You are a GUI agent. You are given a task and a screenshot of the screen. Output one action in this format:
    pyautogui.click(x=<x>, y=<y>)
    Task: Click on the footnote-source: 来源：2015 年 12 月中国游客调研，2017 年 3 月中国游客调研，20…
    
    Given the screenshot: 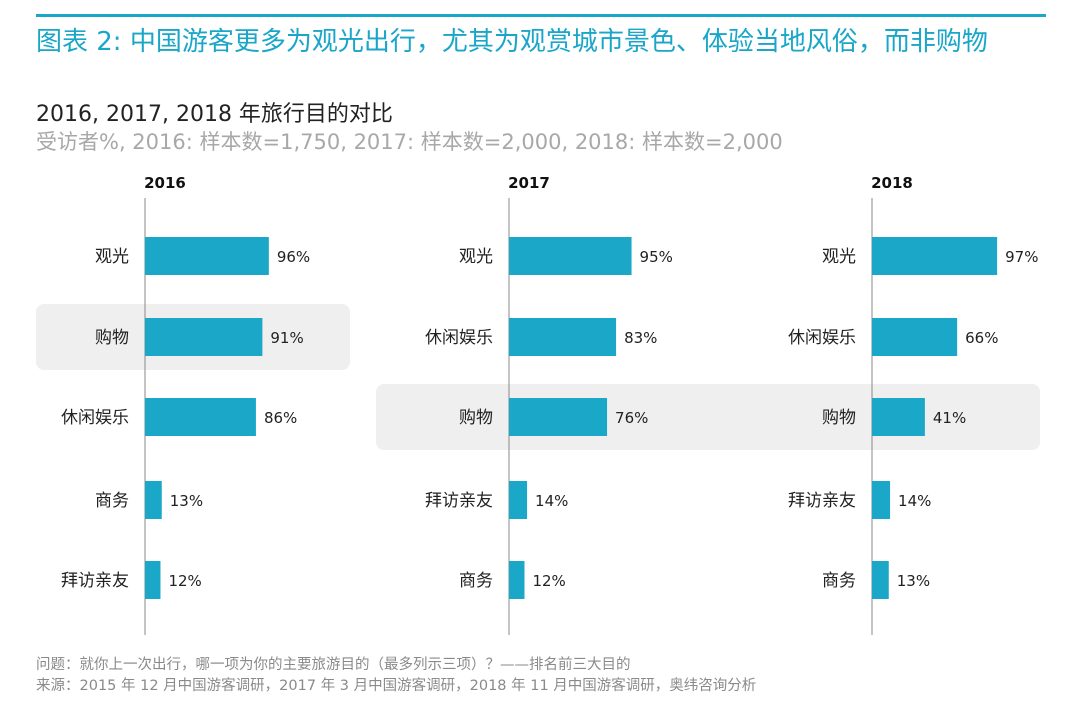 What is the action you would take?
    pyautogui.click(x=396, y=686)
    